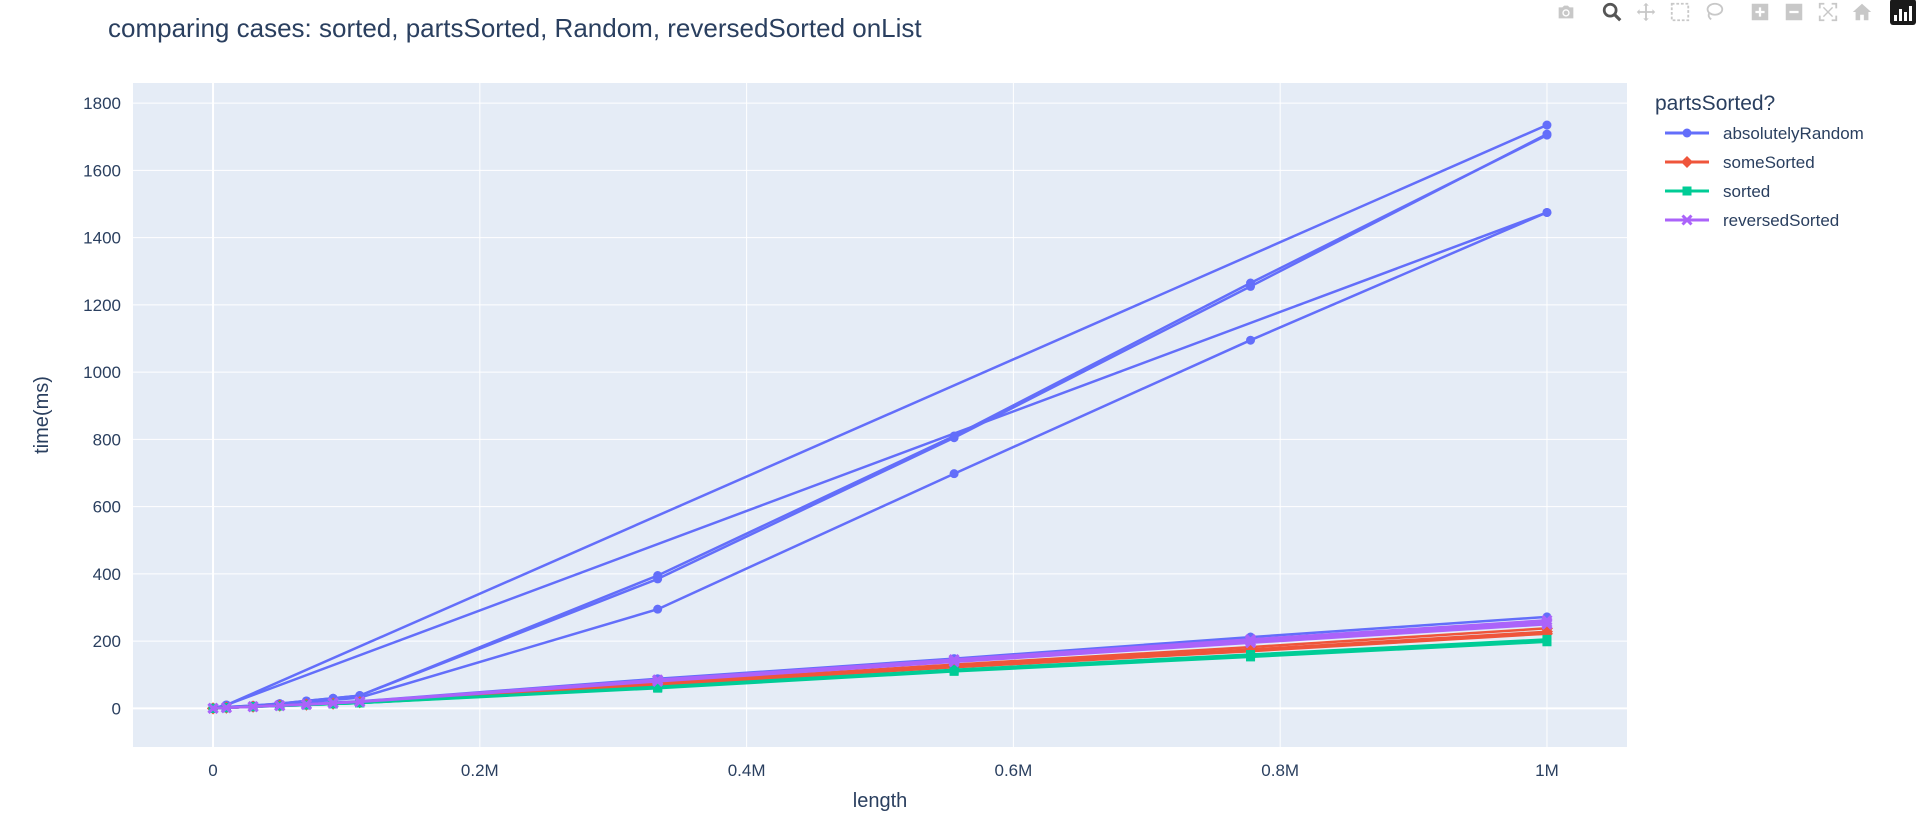 The image size is (1920, 836). Describe the element at coordinates (1687, 191) in the screenshot. I see `legend-marker-sorted` at that location.